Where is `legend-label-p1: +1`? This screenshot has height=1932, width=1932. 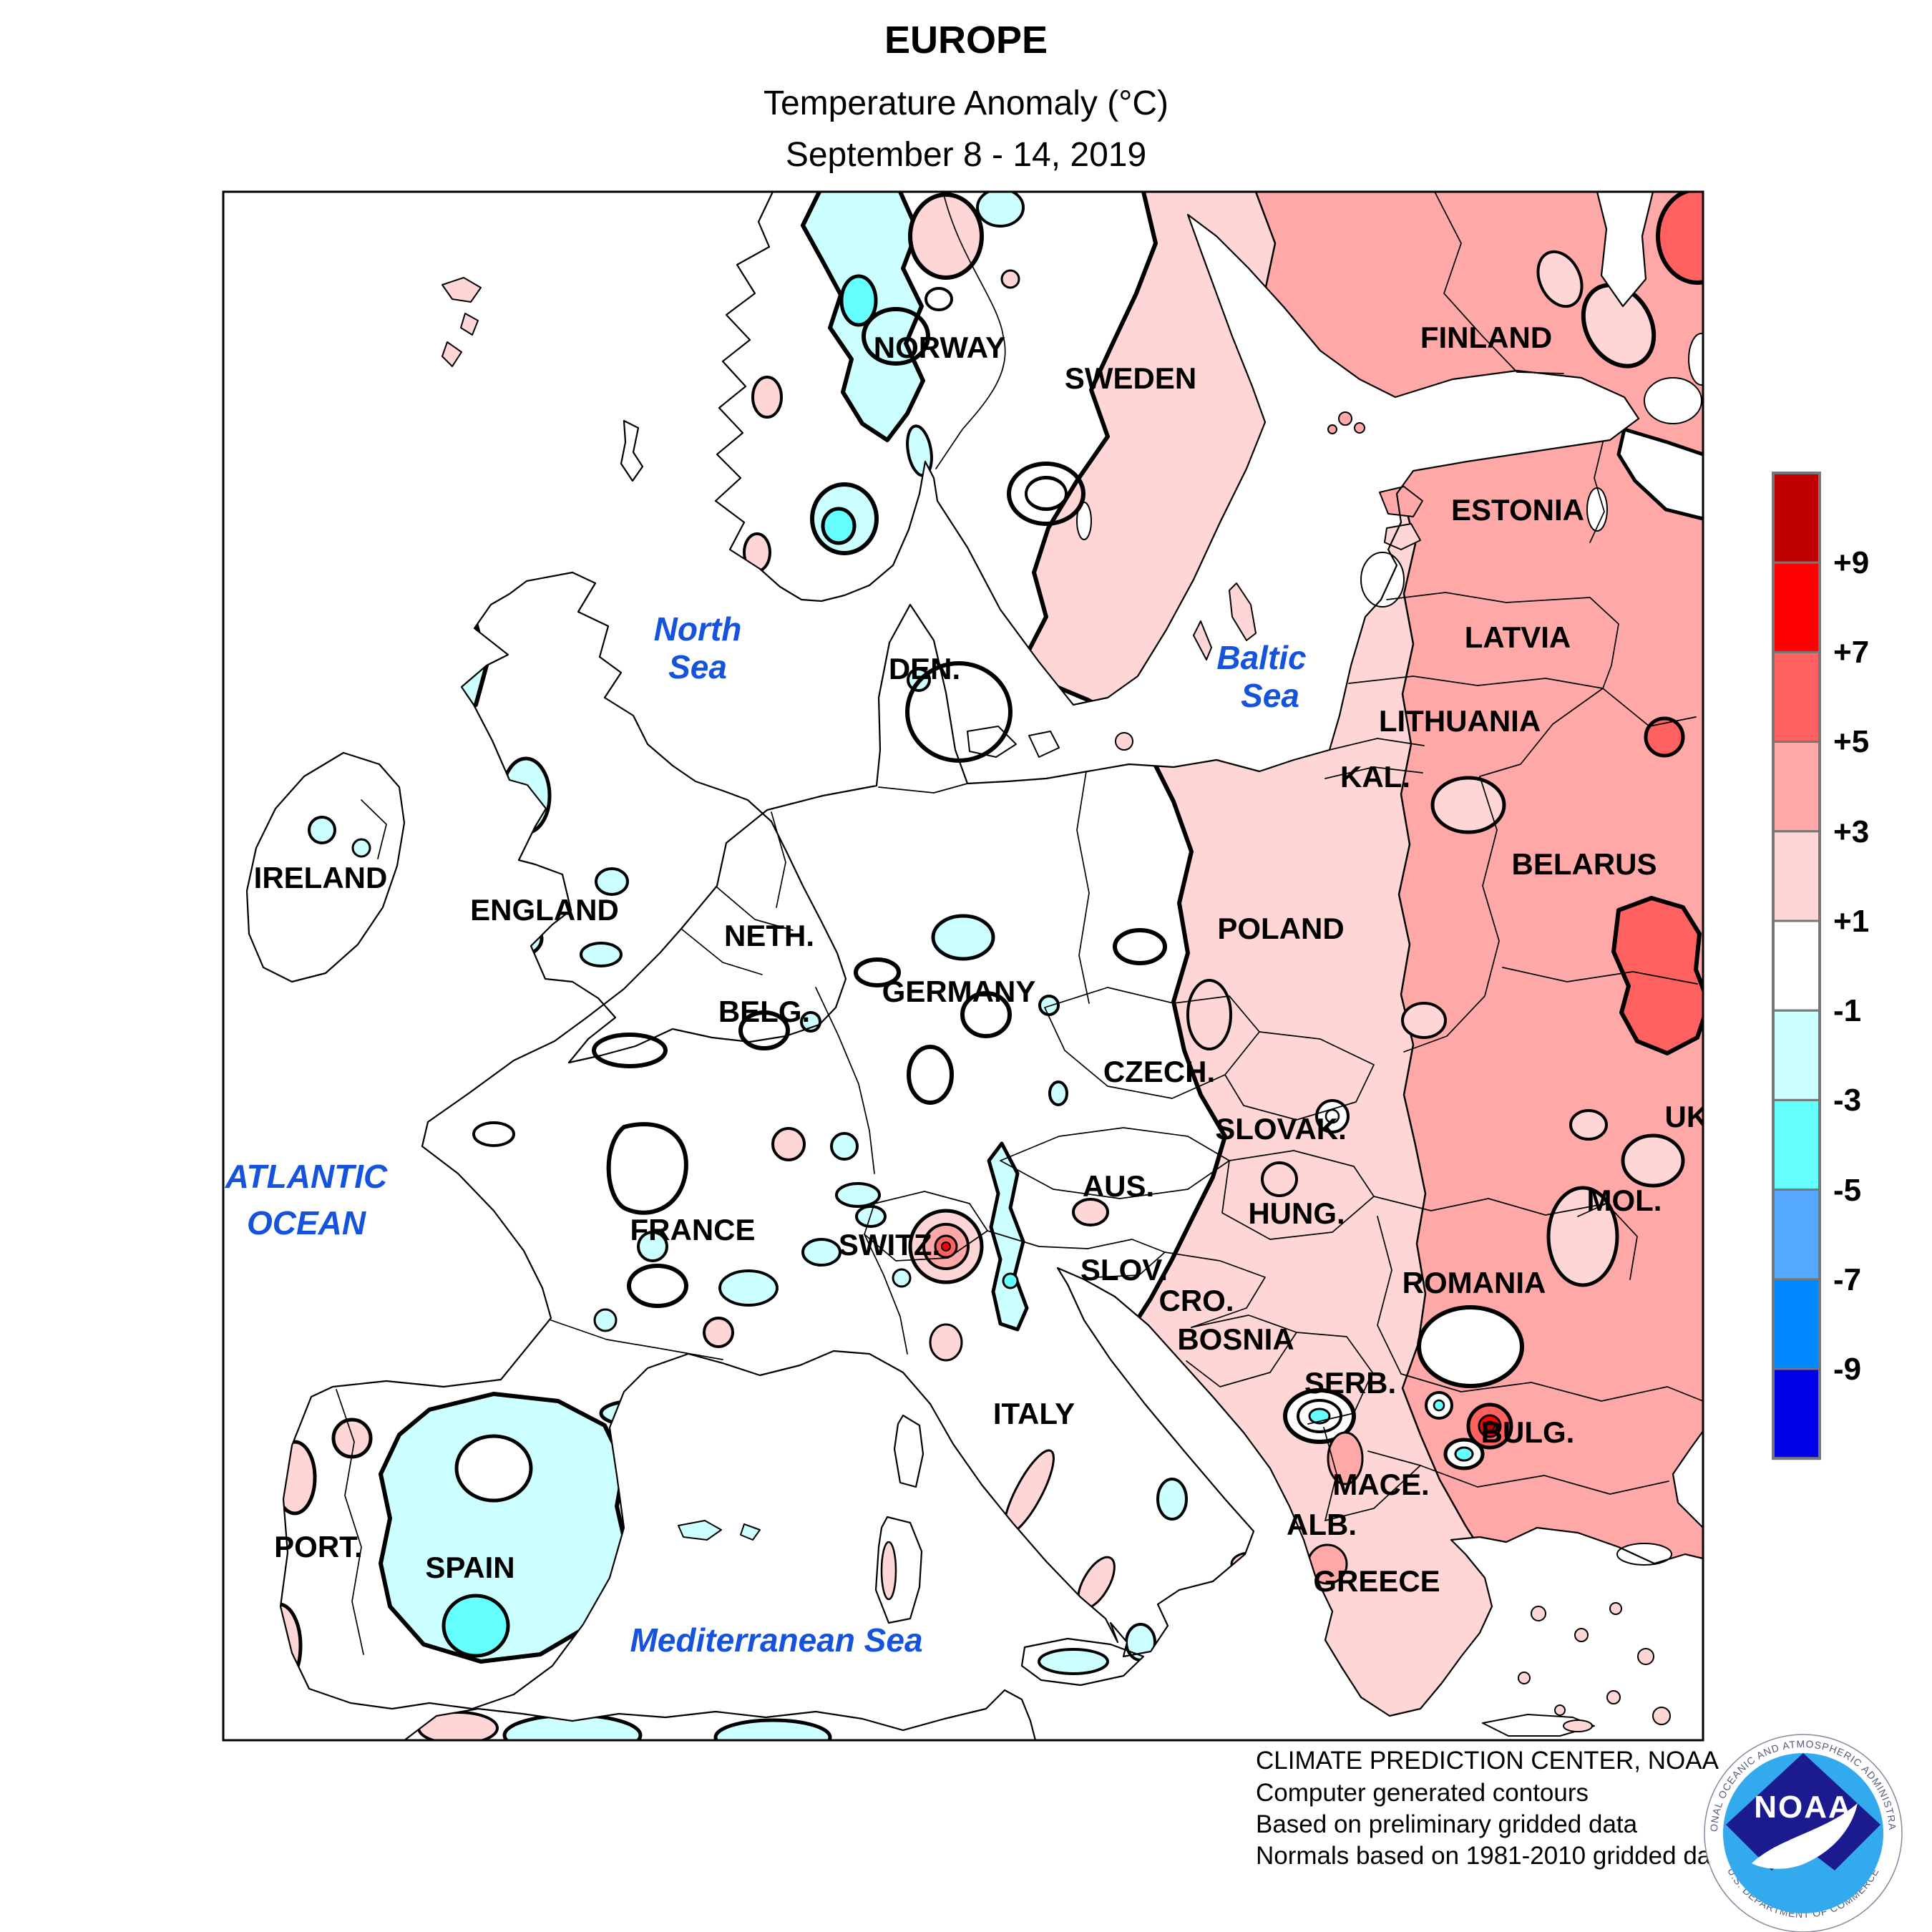
legend-label-p1: +1 is located at coordinates (1851, 921).